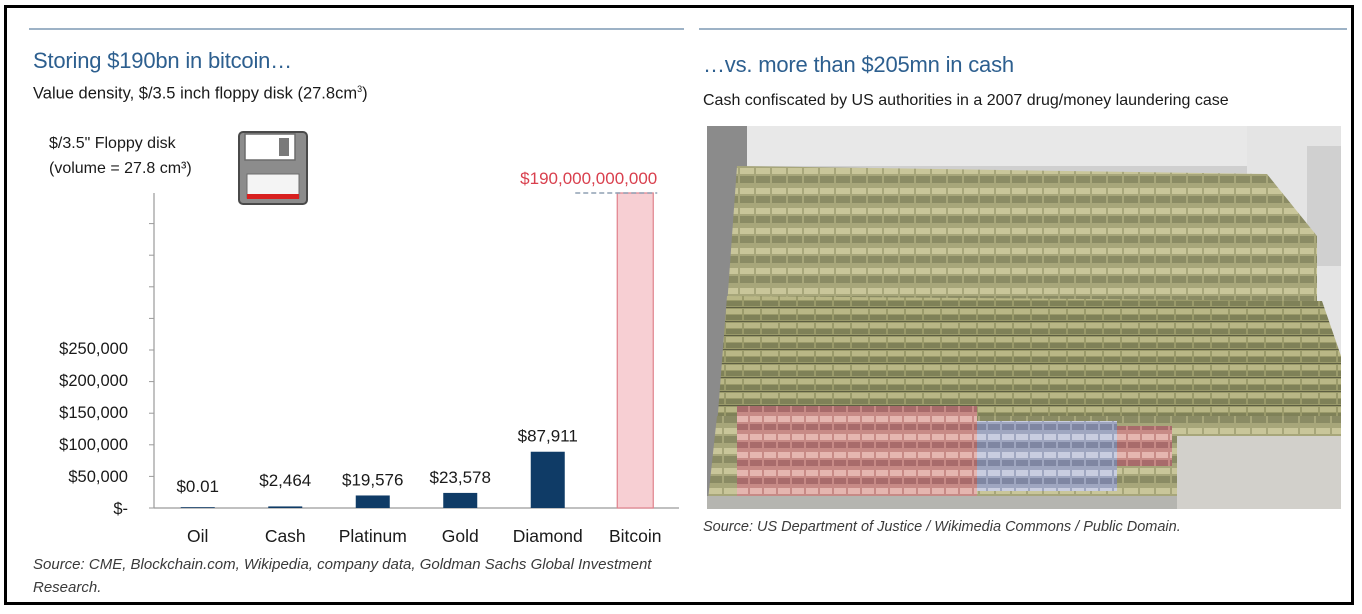  What do you see at coordinates (356, 29) in the screenshot?
I see `left-top-rule` at bounding box center [356, 29].